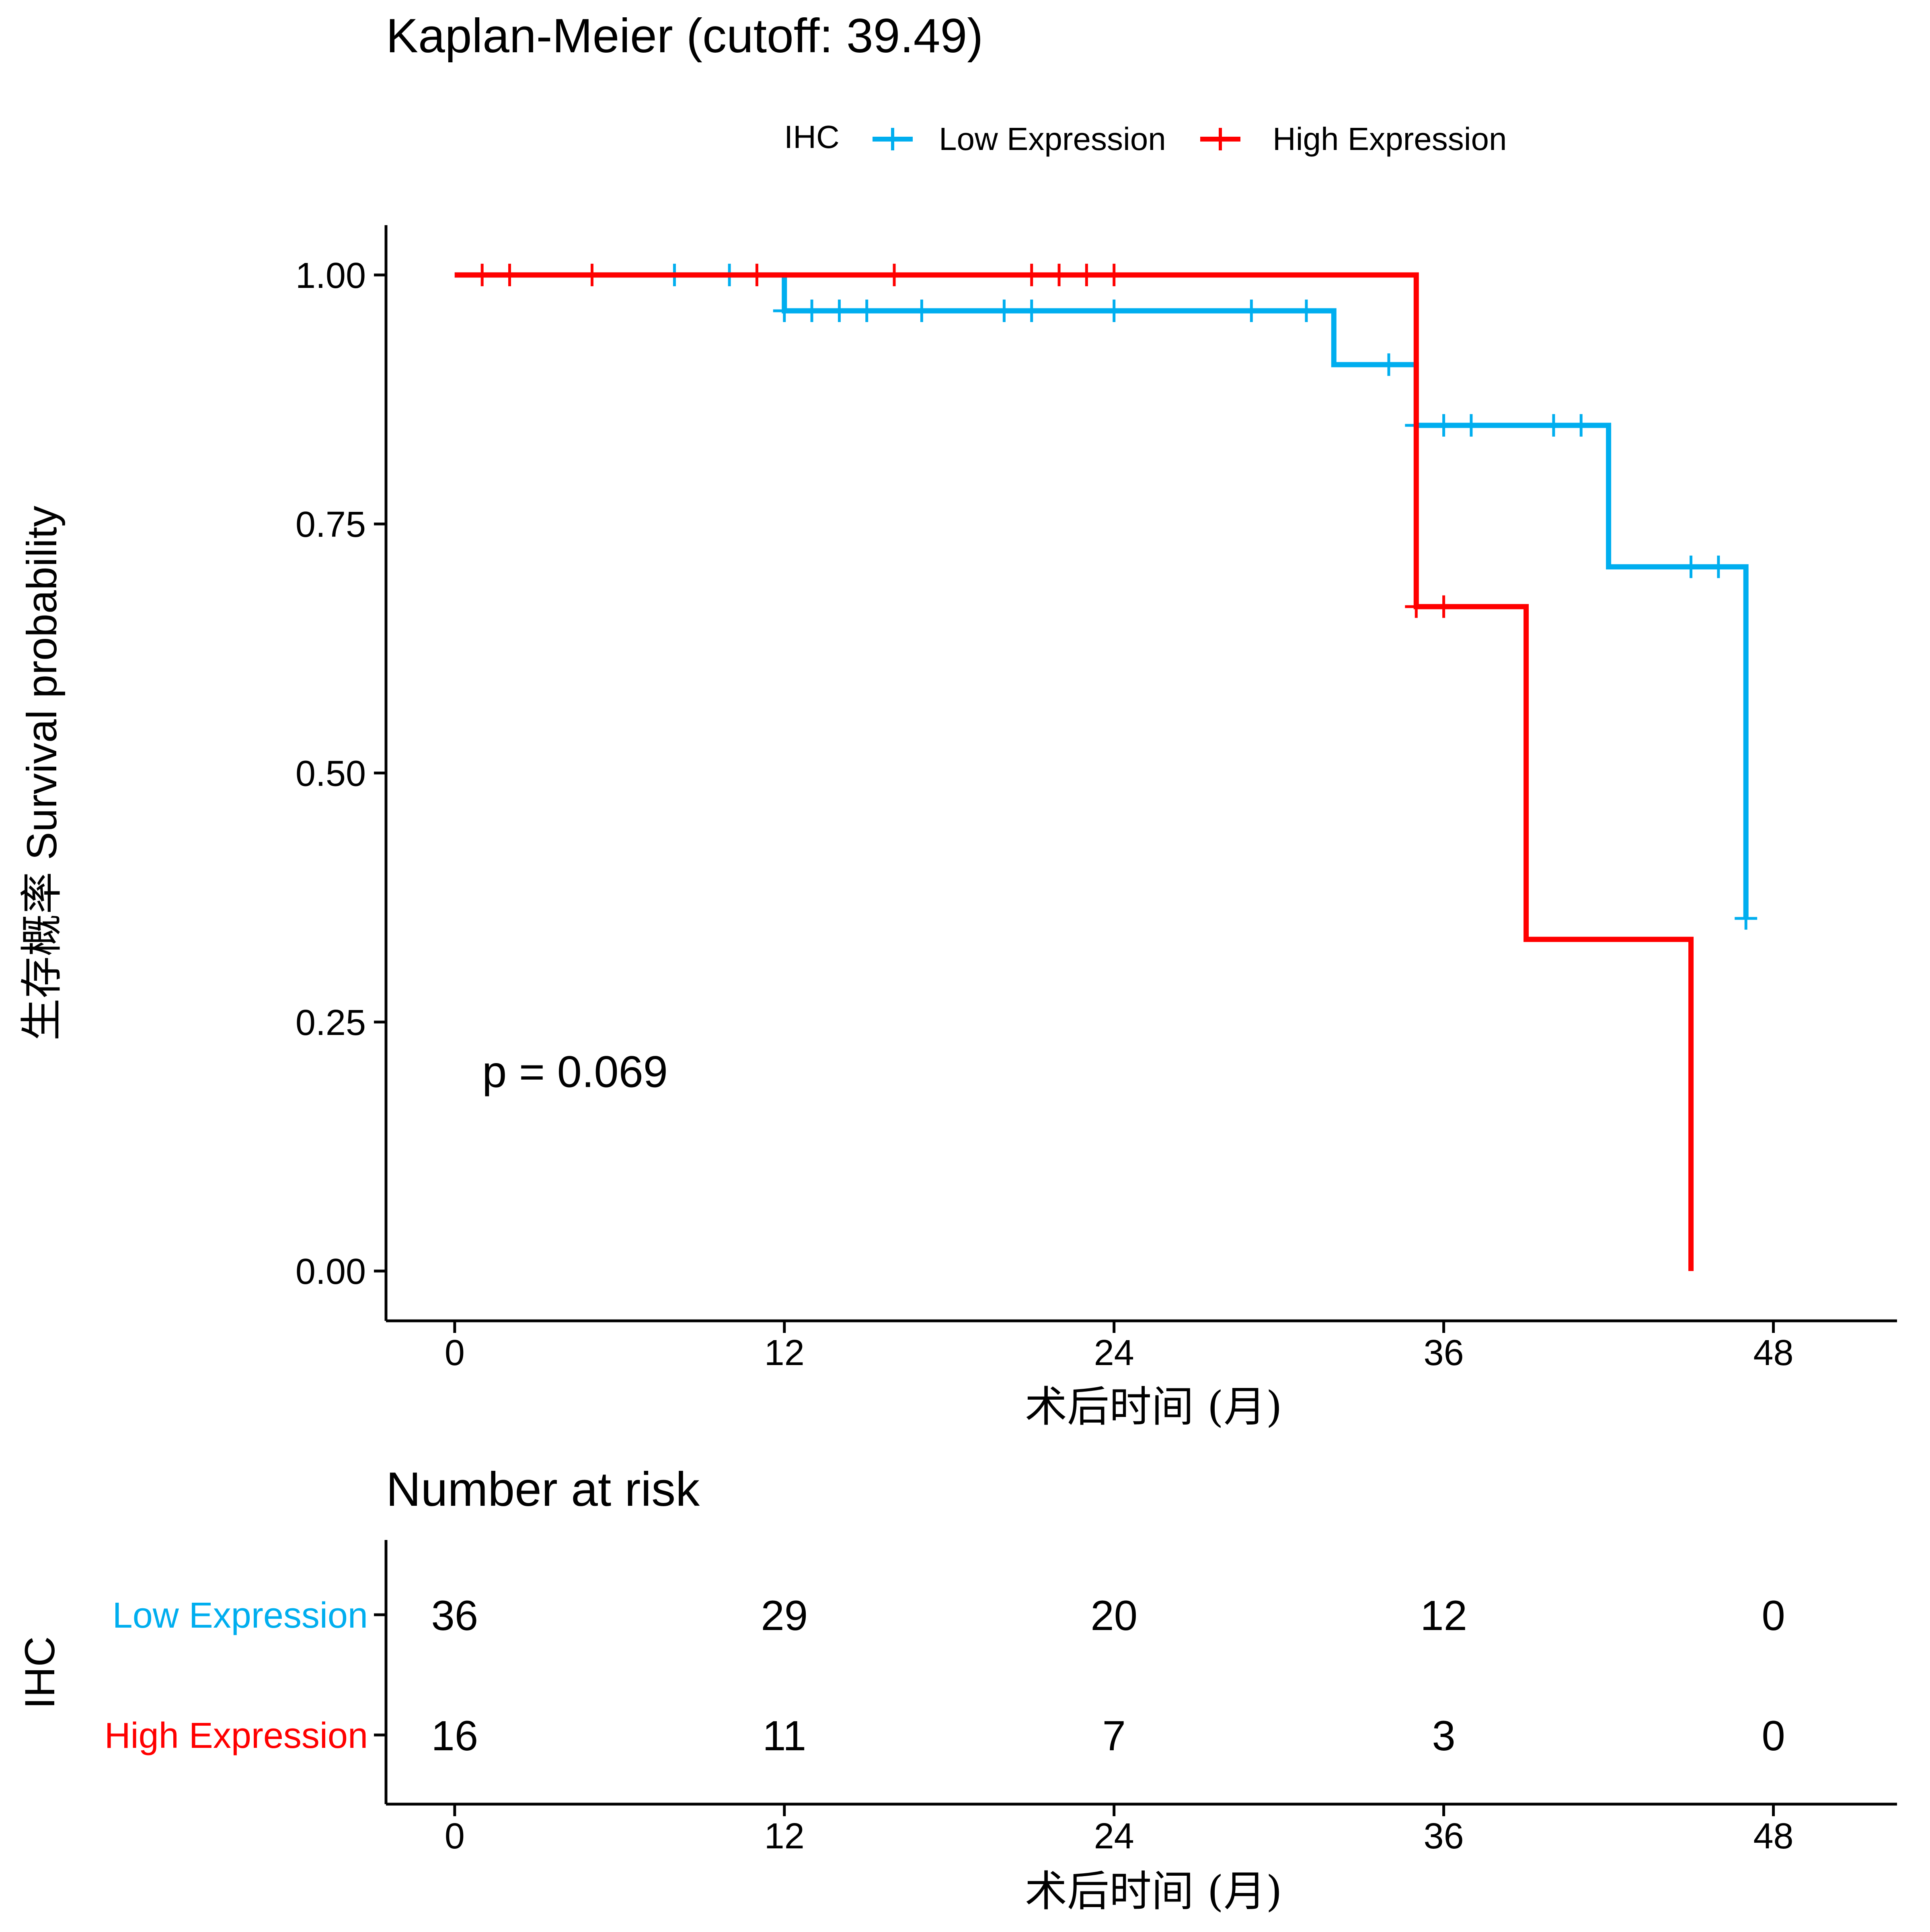  What do you see at coordinates (1773, 1736) in the screenshot?
I see `risk-cell-high-expression: 0` at bounding box center [1773, 1736].